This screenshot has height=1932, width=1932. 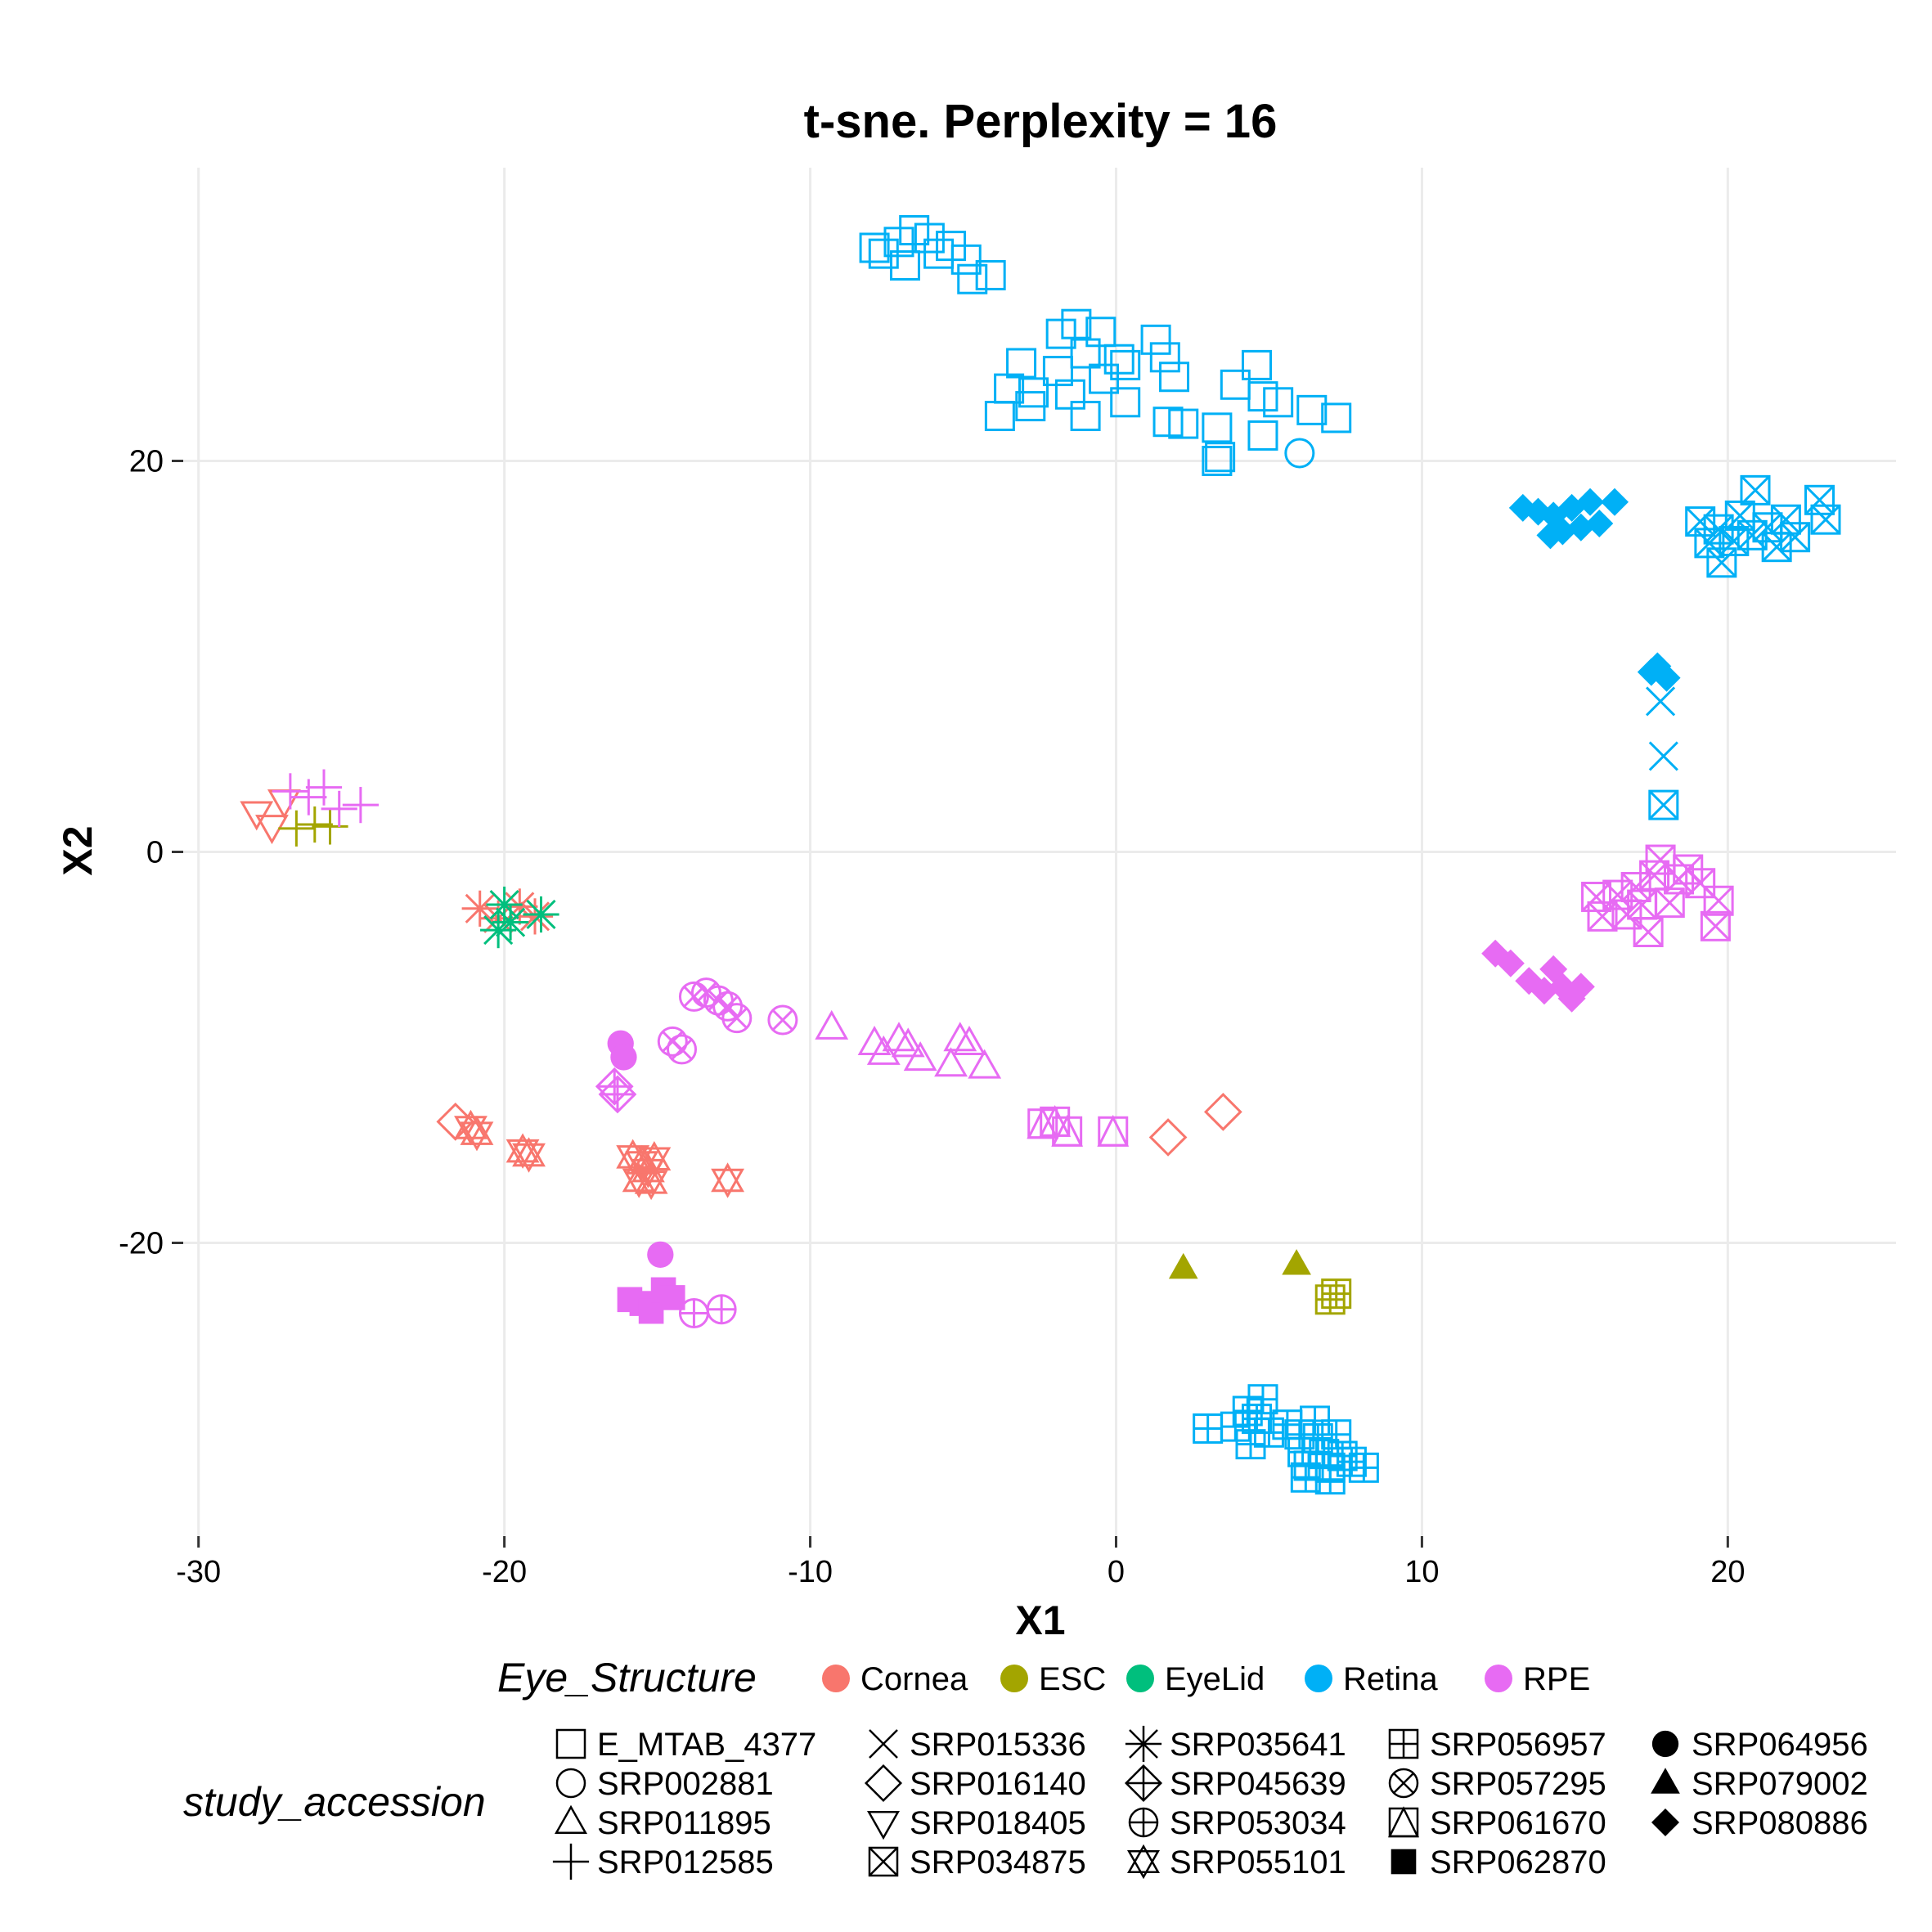 I want to click on shape-legend-item-srp011895: SRP011895, so click(x=663, y=1822).